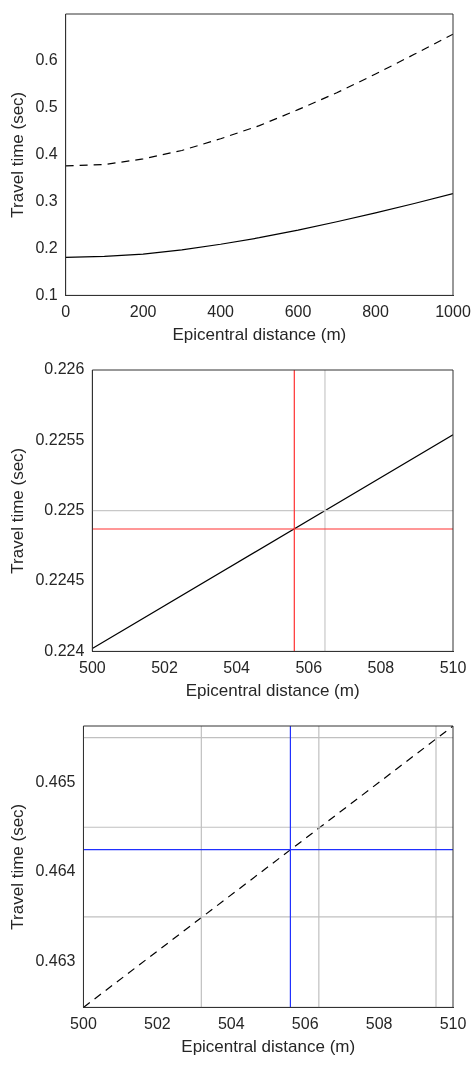 This screenshot has height=1068, width=475. What do you see at coordinates (298, 312) in the screenshot?
I see `x-tick-label: 600` at bounding box center [298, 312].